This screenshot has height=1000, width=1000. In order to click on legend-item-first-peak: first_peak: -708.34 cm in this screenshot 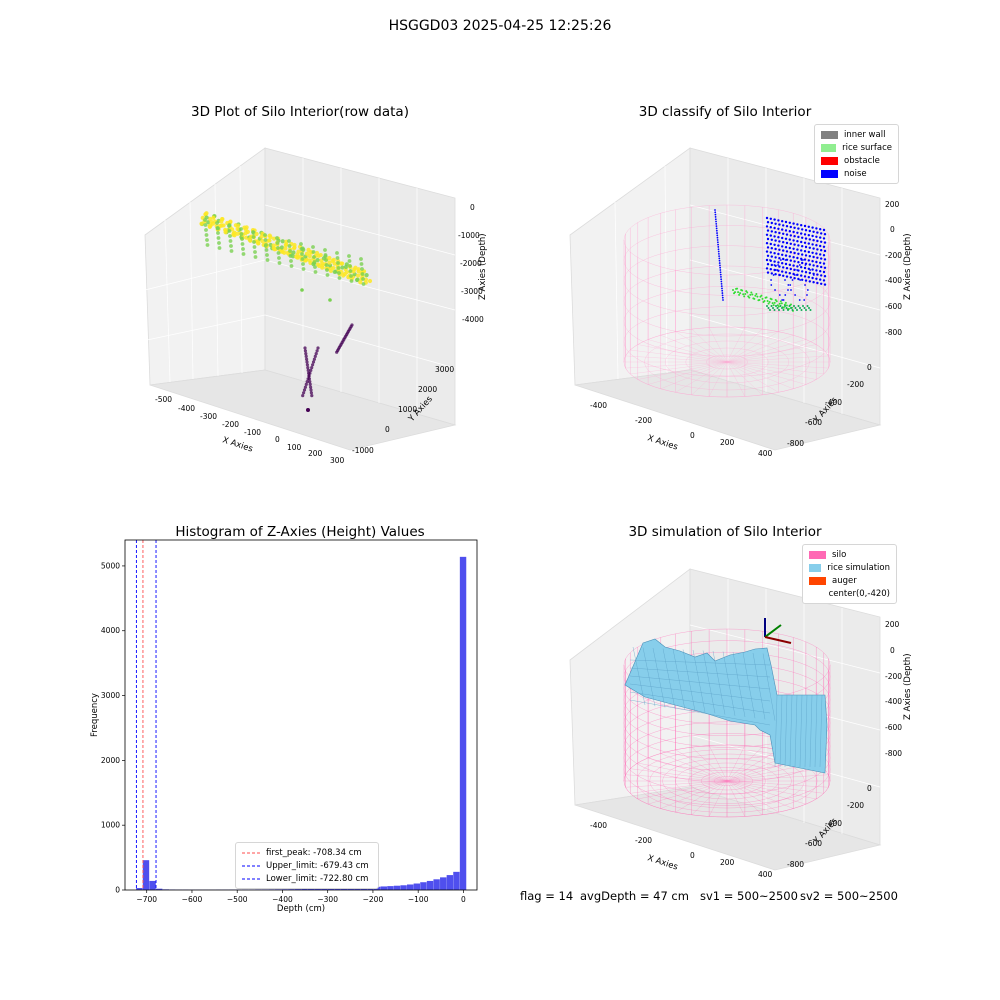, I will do `click(307, 852)`.